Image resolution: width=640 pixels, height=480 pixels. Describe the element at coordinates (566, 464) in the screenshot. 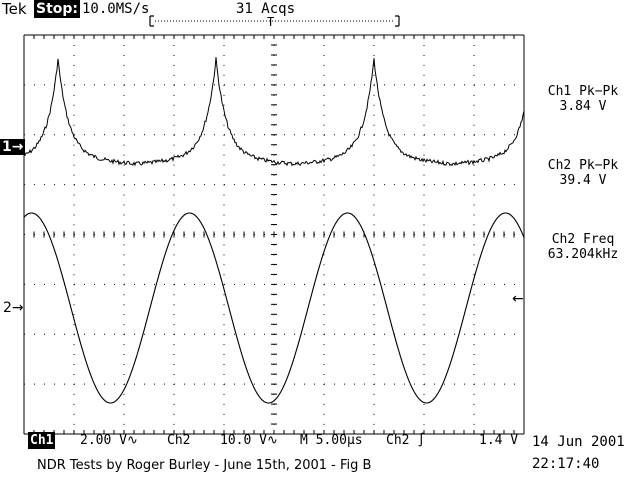

I see `time-stamp: 22:17:40` at that location.